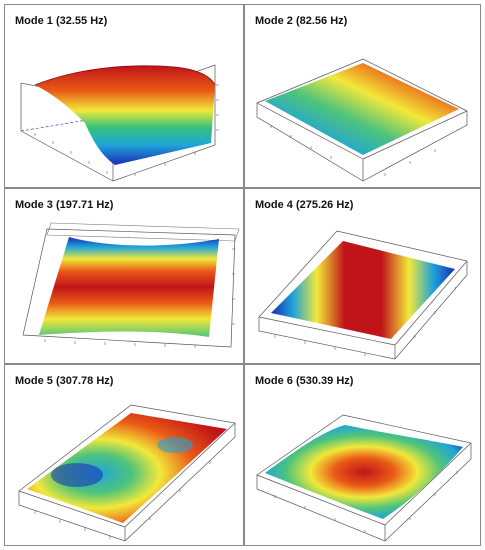 The width and height of the screenshot is (485, 550). What do you see at coordinates (365, 321) in the screenshot?
I see `mode-4-ticks` at bounding box center [365, 321].